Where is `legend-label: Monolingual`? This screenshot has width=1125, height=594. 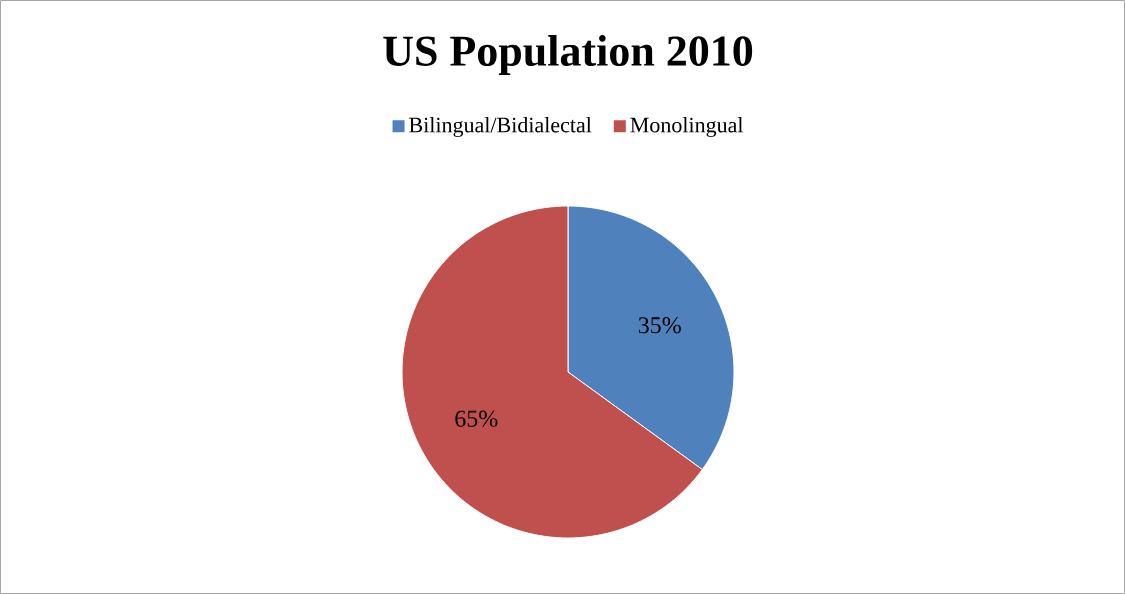 legend-label: Monolingual is located at coordinates (687, 126).